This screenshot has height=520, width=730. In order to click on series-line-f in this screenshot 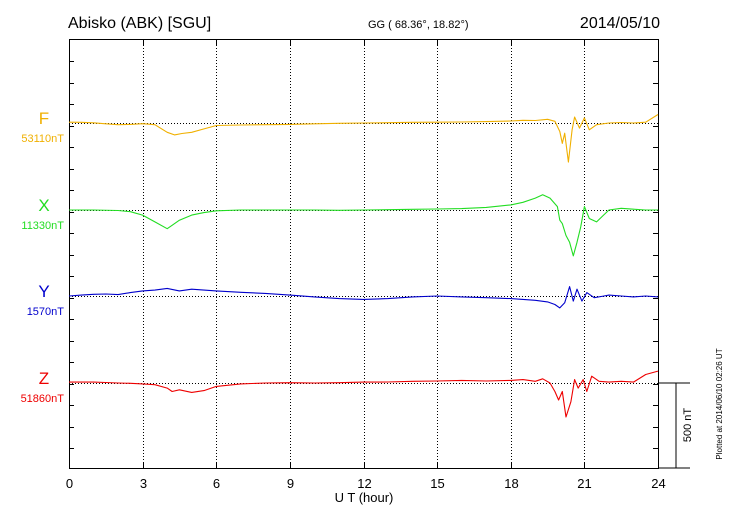, I will do `click(363, 138)`.